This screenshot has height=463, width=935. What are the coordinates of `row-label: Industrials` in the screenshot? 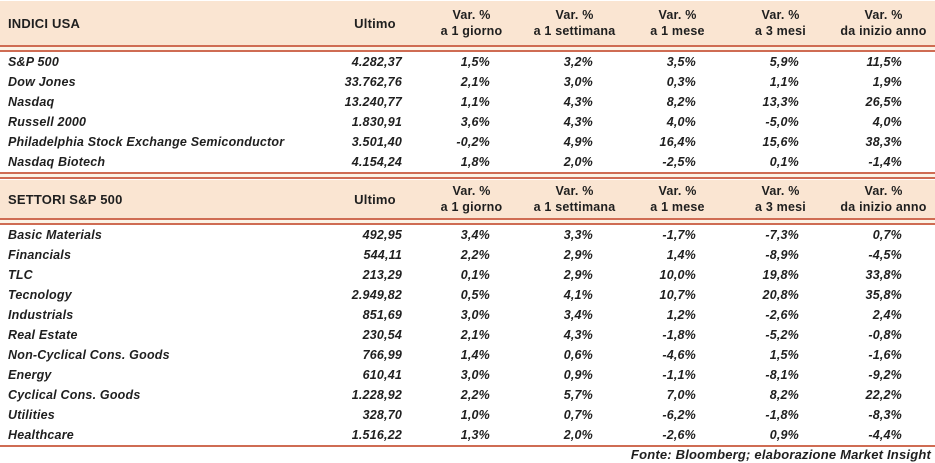 It's located at (41, 315).